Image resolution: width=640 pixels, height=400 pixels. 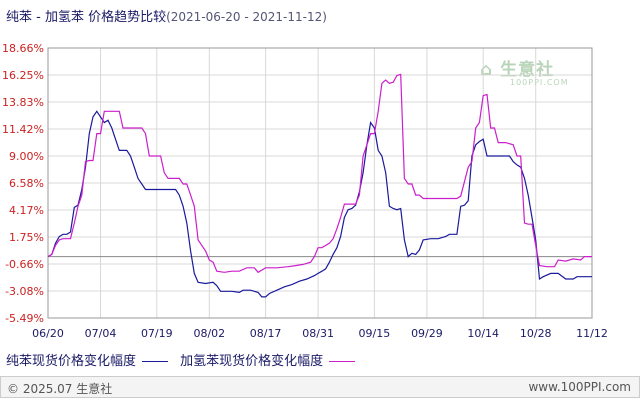 What do you see at coordinates (86, 17) in the screenshot?
I see `chart-title-main: 纯苯 - 加氢苯 价格趋势比较` at bounding box center [86, 17].